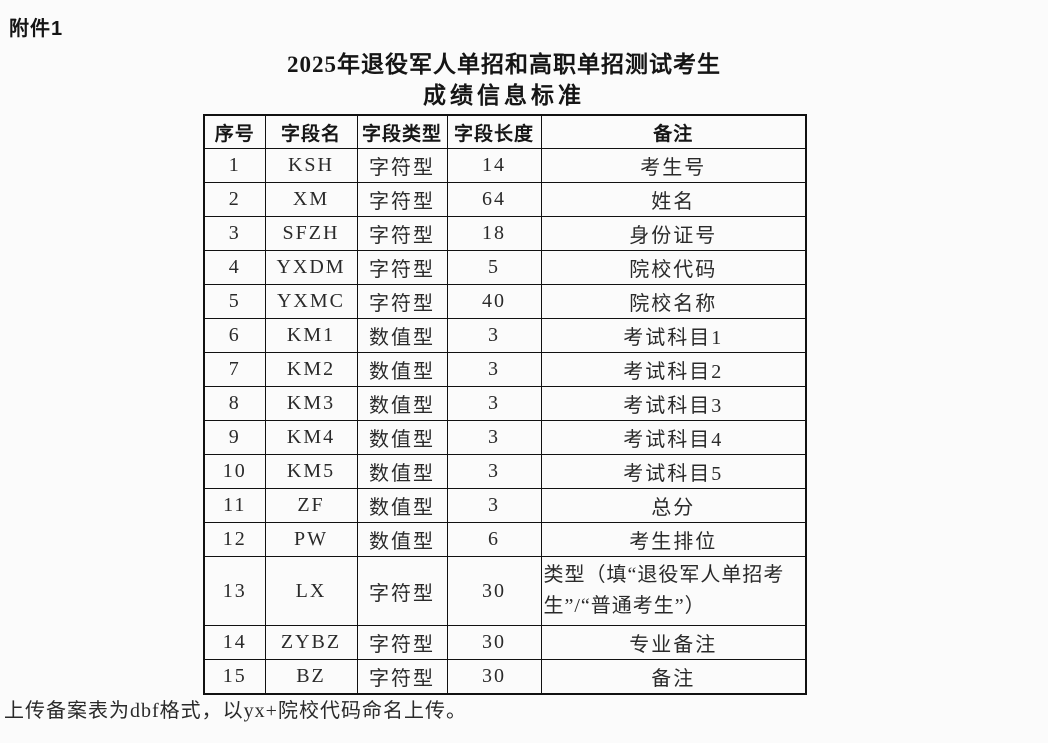  What do you see at coordinates (673, 165) in the screenshot?
I see `cell-remark: 考生号` at bounding box center [673, 165].